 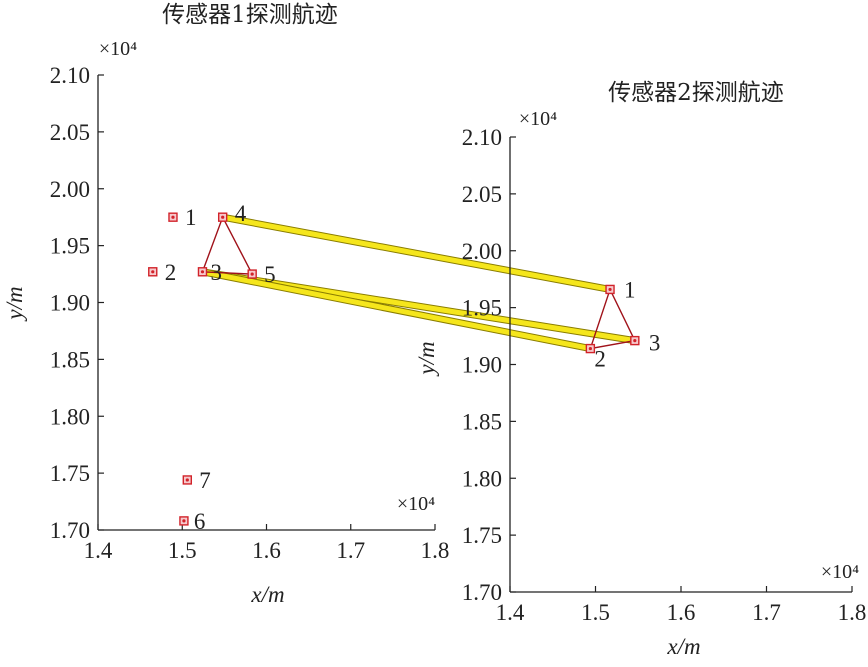 What do you see at coordinates (196, 480) in the screenshot?
I see `track-point-7: 7` at bounding box center [196, 480].